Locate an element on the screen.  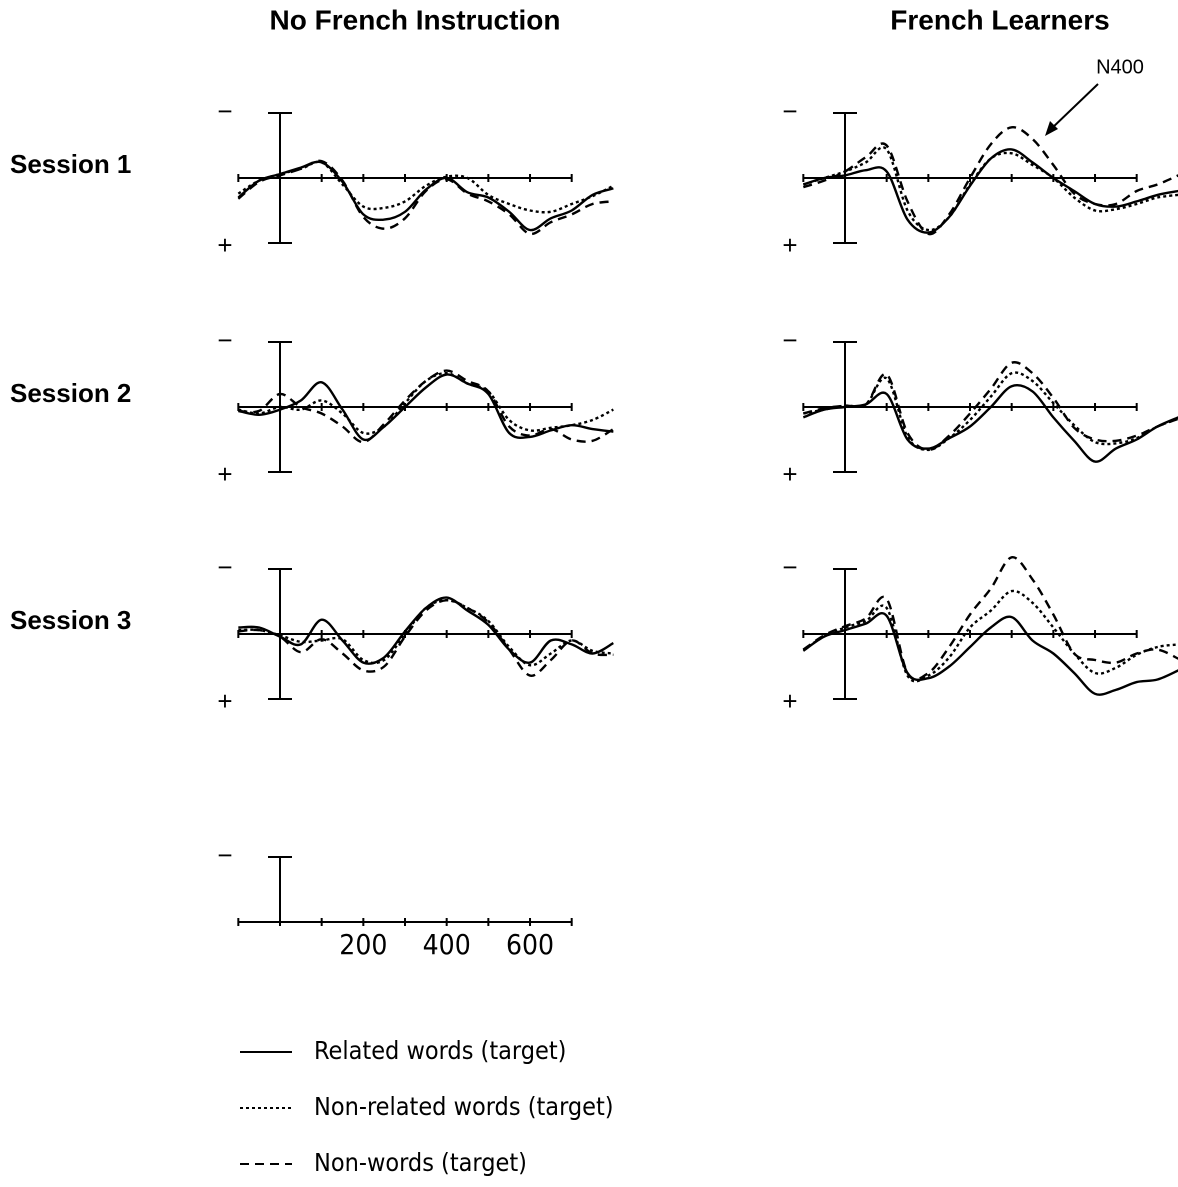
annotation: N400 is located at coordinates (1120, 67).